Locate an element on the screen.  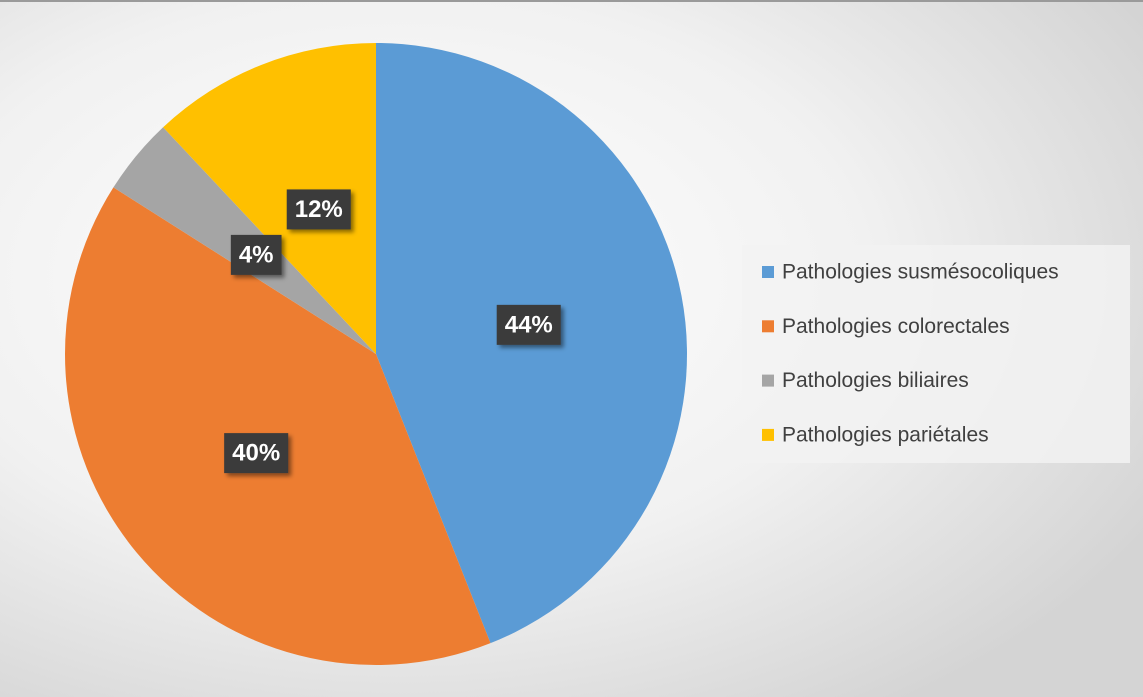
data-label-text: 40% is located at coordinates (256, 453).